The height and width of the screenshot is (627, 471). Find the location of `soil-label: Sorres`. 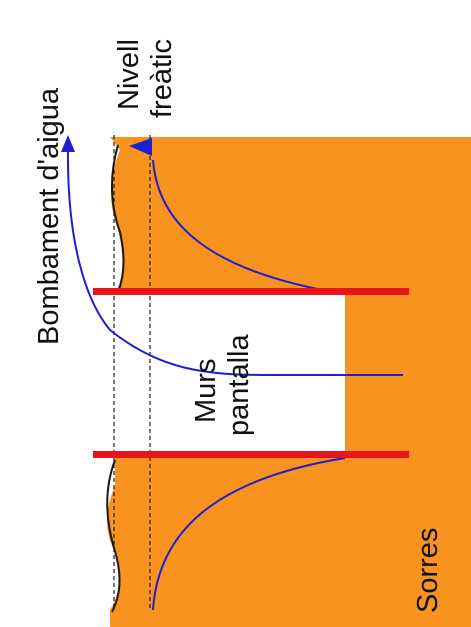

soil-label: Sorres is located at coordinates (428, 570).